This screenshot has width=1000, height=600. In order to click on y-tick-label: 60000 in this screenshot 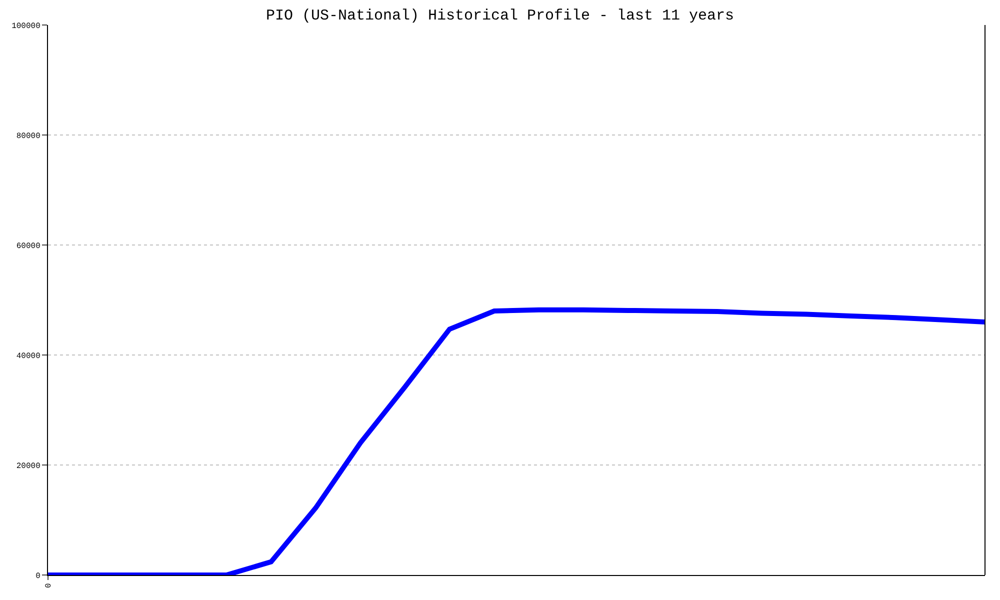, I will do `click(28, 246)`.